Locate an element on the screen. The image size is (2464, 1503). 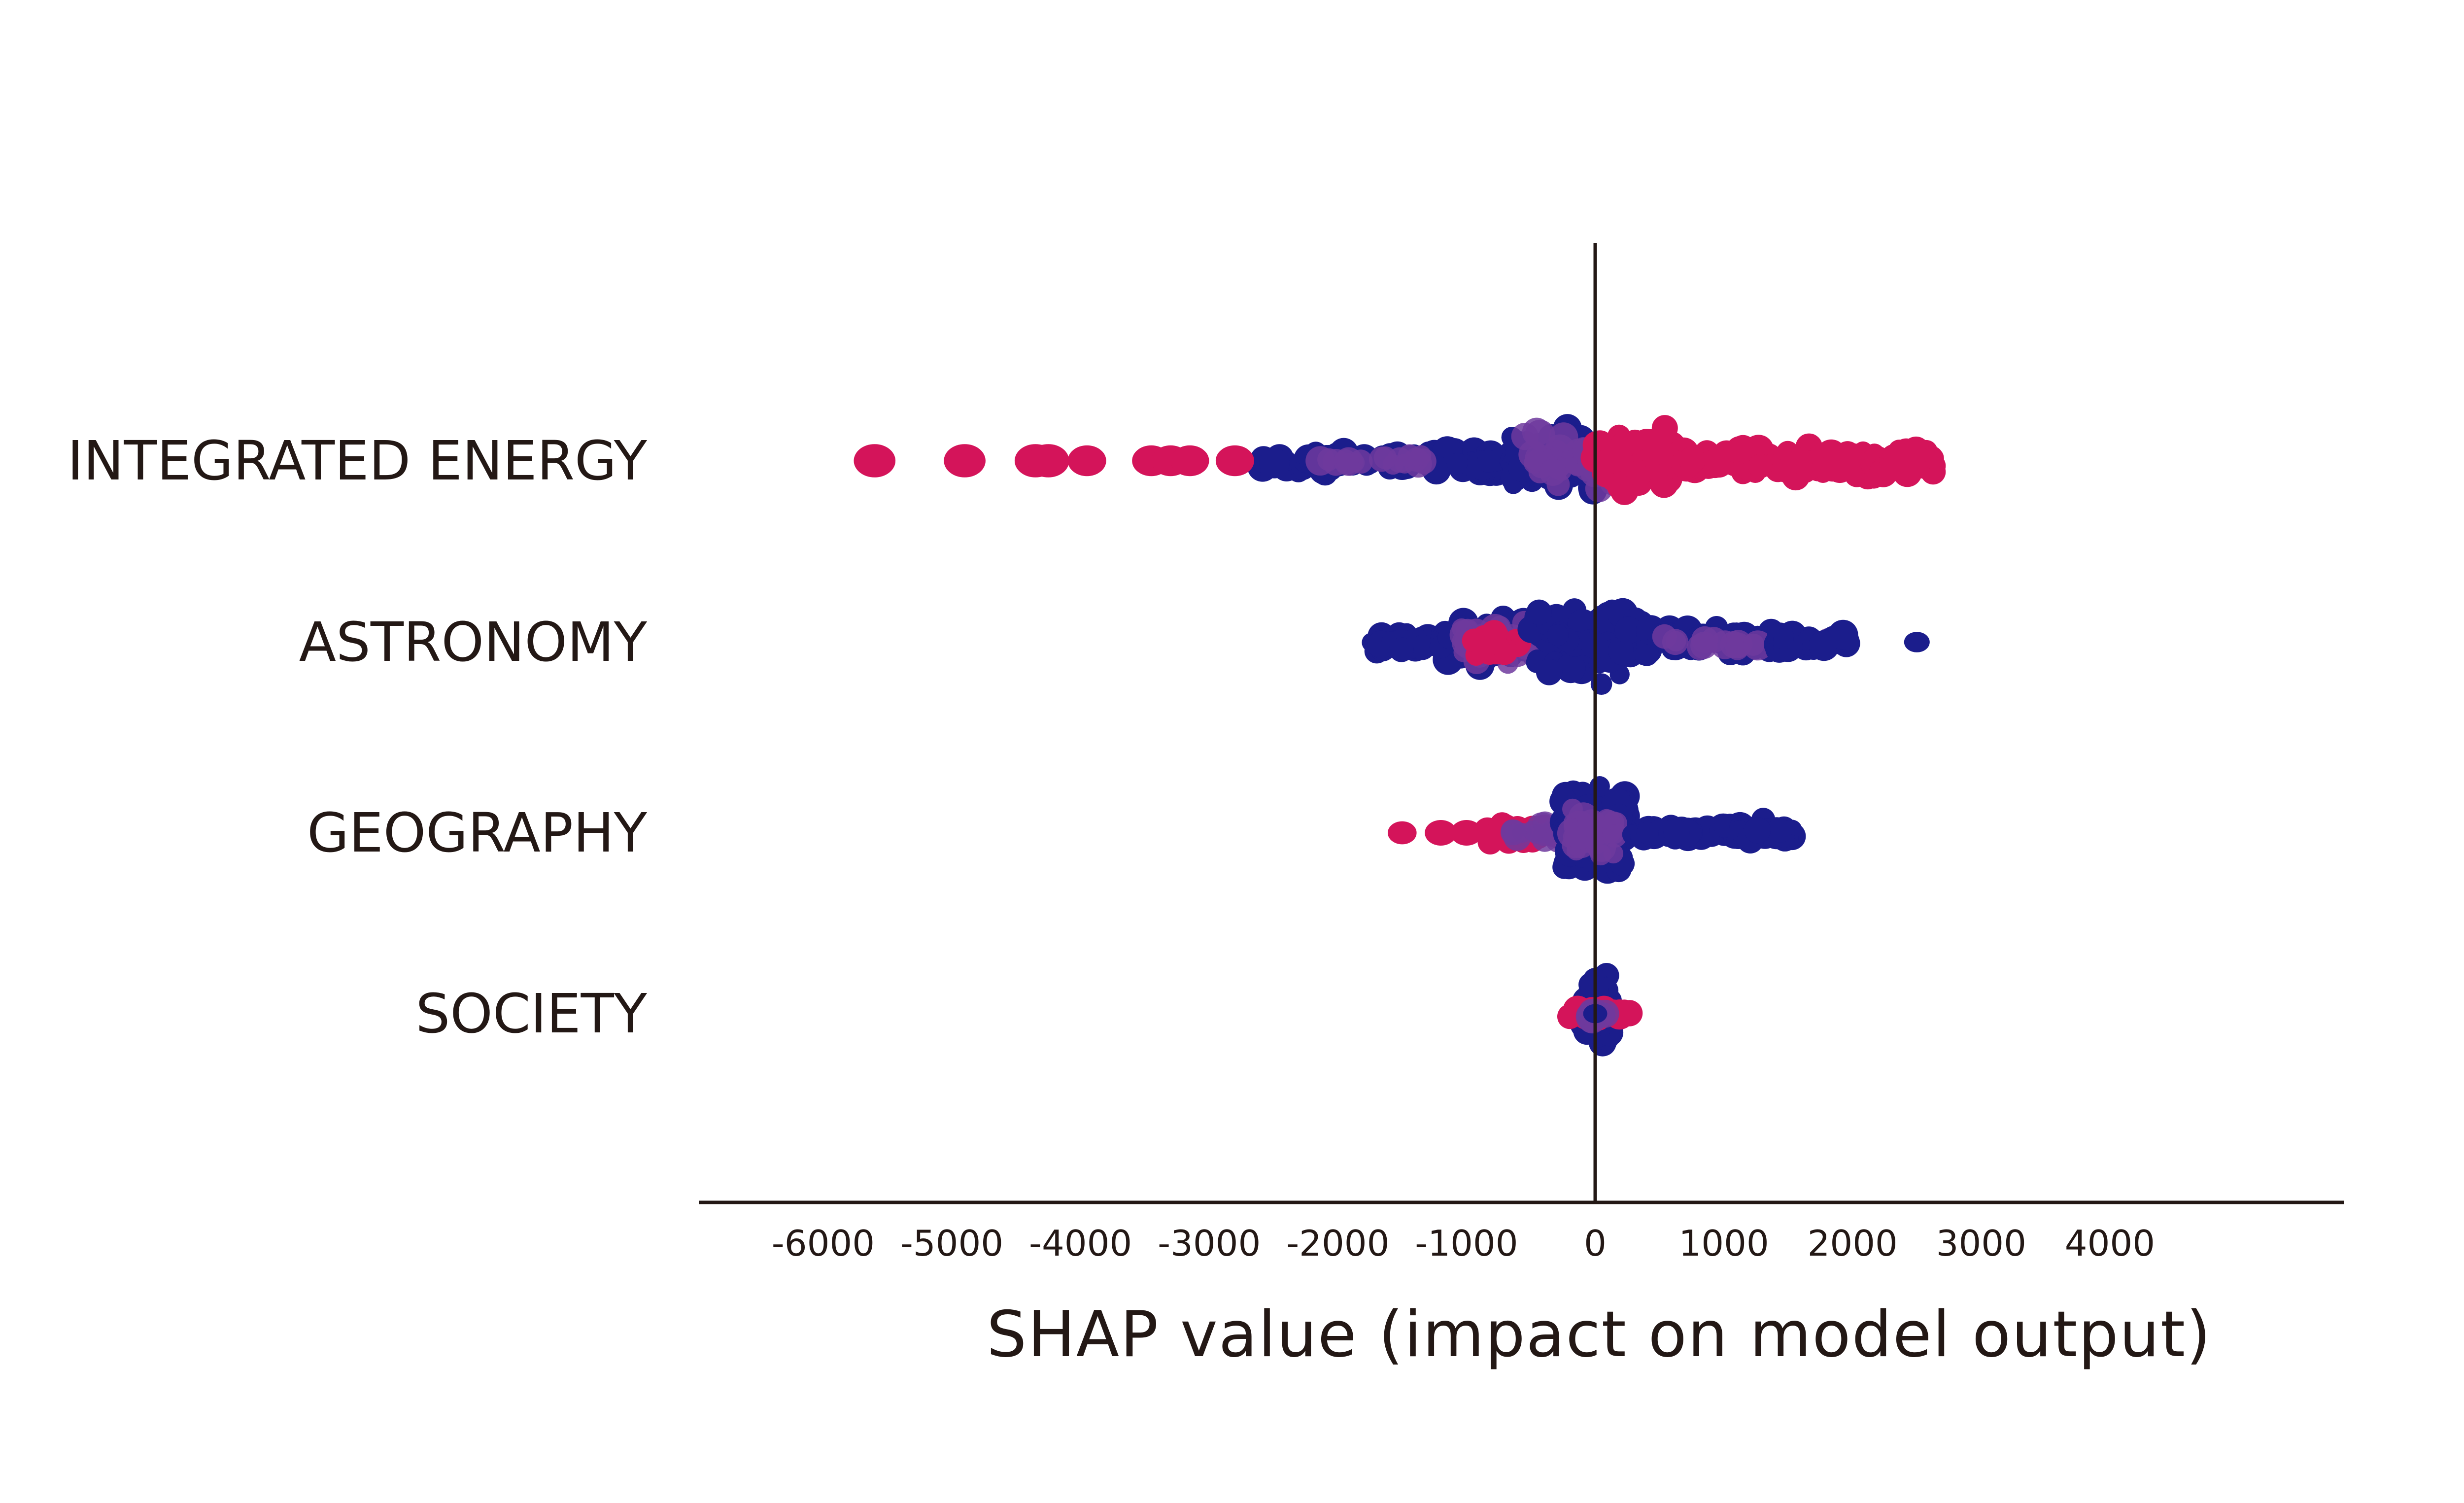
x-tick-label: 2000 is located at coordinates (1853, 1243).